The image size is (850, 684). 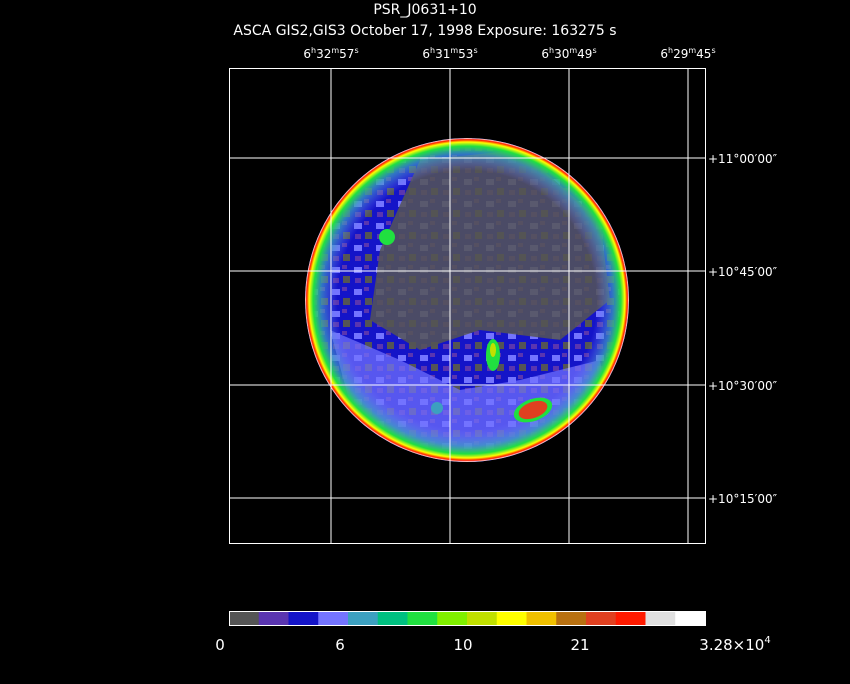 I want to click on colorbar-value: 10, so click(x=462, y=645).